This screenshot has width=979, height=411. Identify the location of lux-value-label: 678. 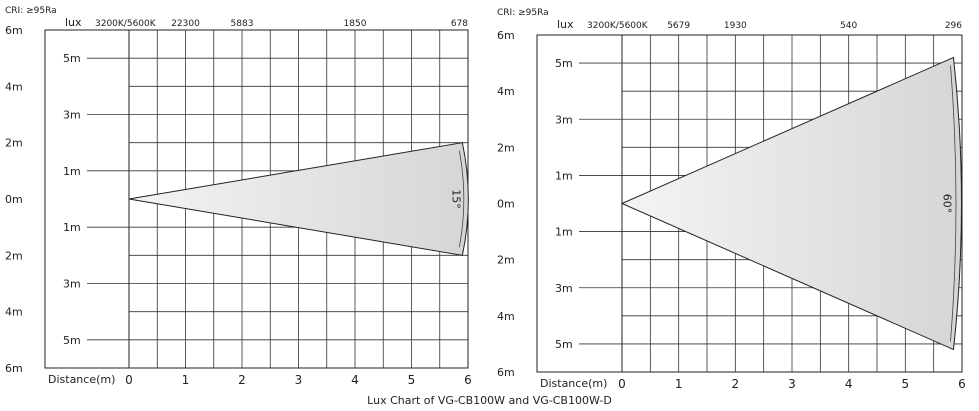
(459, 24).